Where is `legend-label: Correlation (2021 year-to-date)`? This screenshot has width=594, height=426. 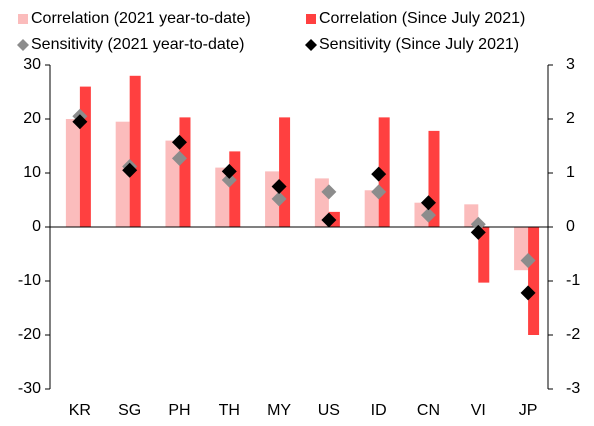
legend-label: Correlation (2021 year-to-date) is located at coordinates (141, 18).